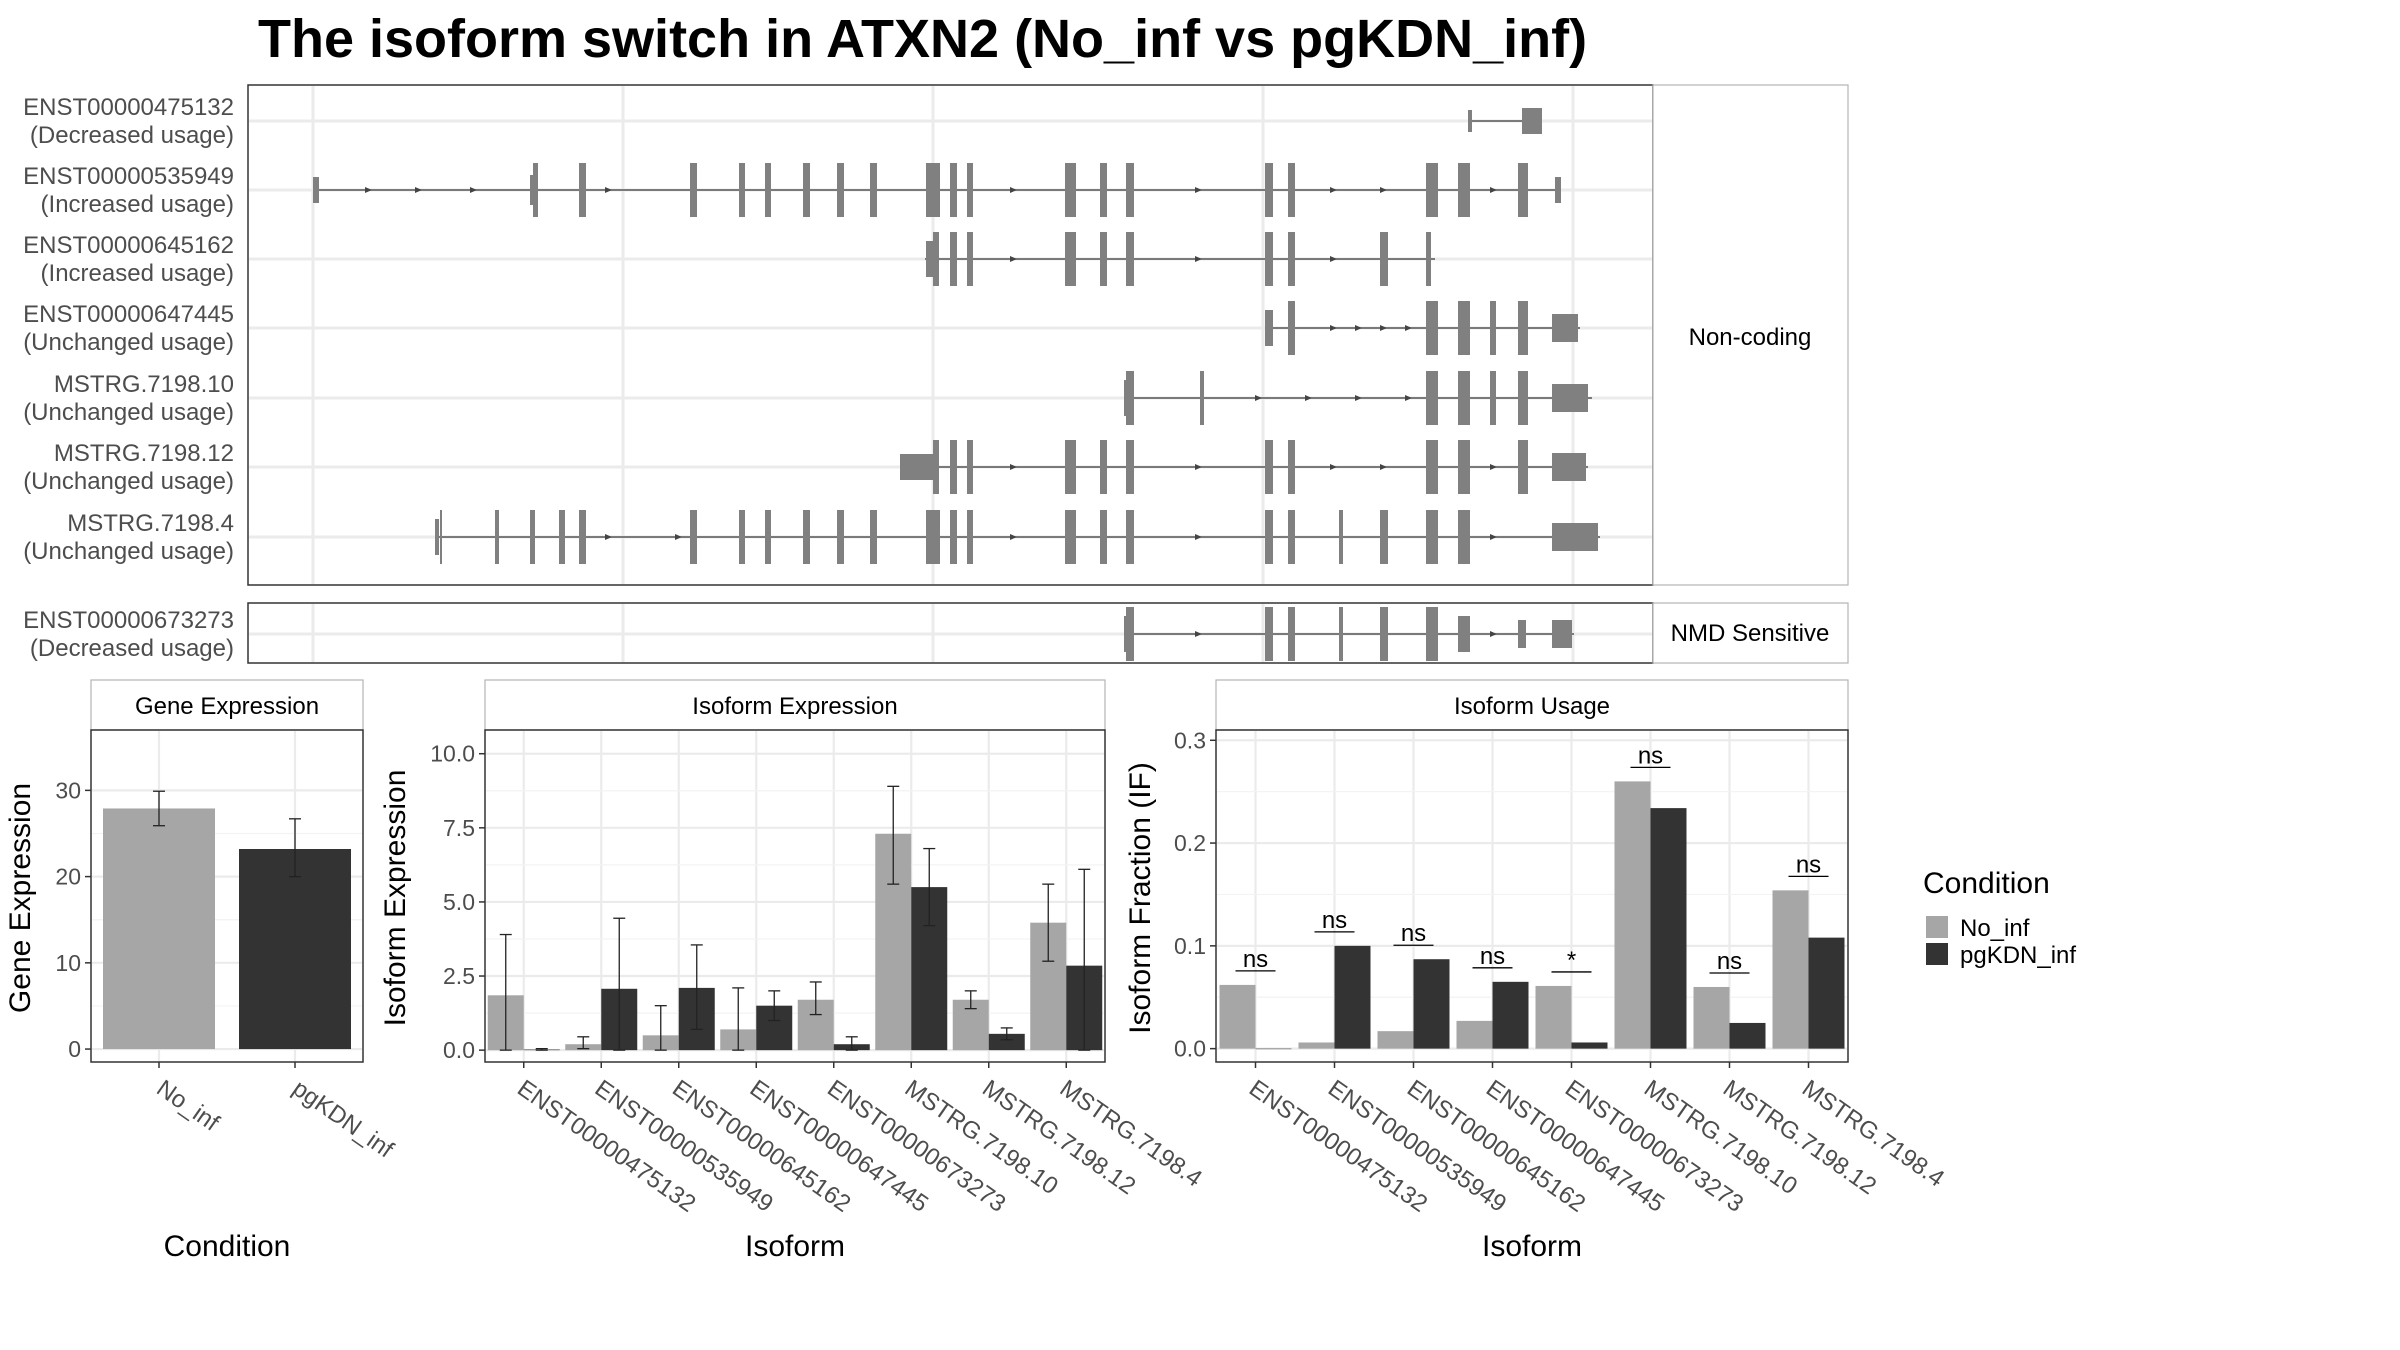  Describe the element at coordinates (1190, 740) in the screenshot. I see `y-tick-label: 0.3` at that location.